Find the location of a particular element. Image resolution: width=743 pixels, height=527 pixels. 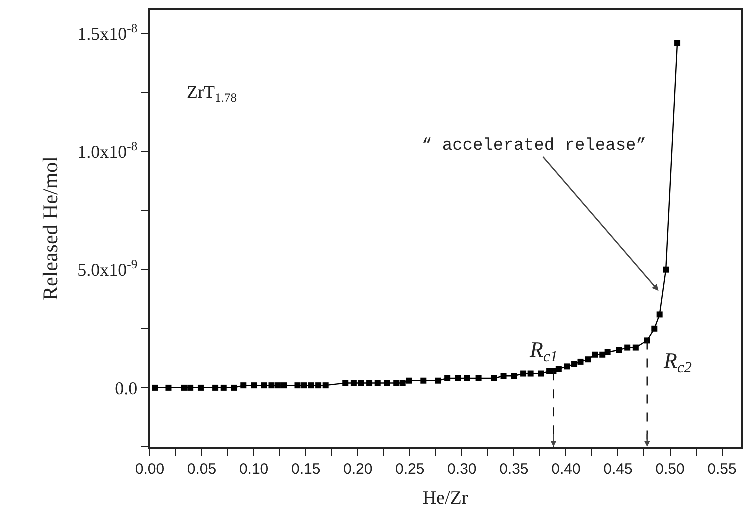

x-tick-label: 0.50 is located at coordinates (670, 469).